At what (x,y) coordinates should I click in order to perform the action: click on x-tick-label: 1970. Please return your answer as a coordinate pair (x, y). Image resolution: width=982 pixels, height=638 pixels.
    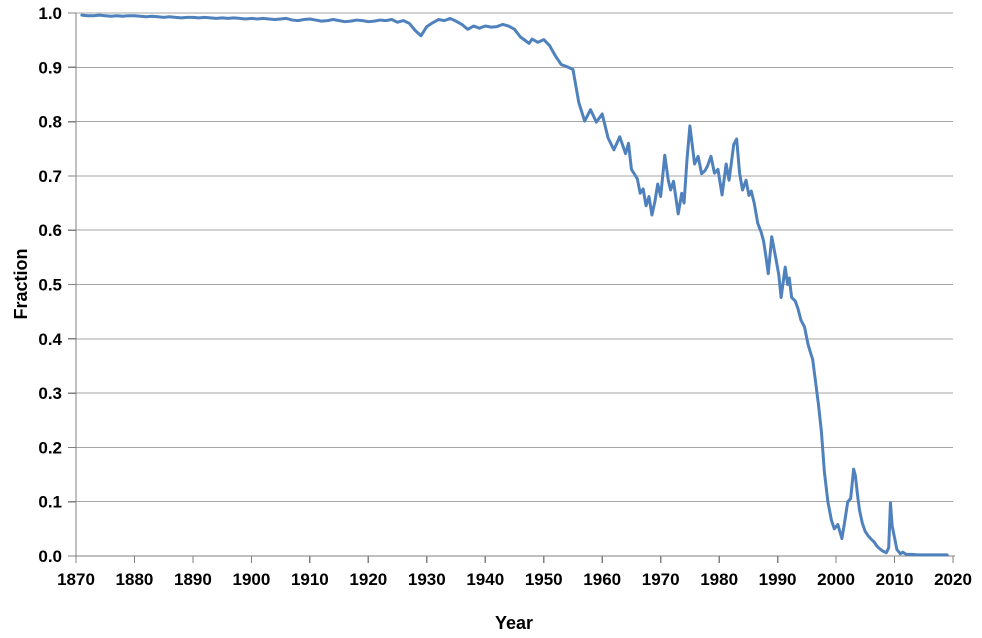
    Looking at the image, I should click on (661, 579).